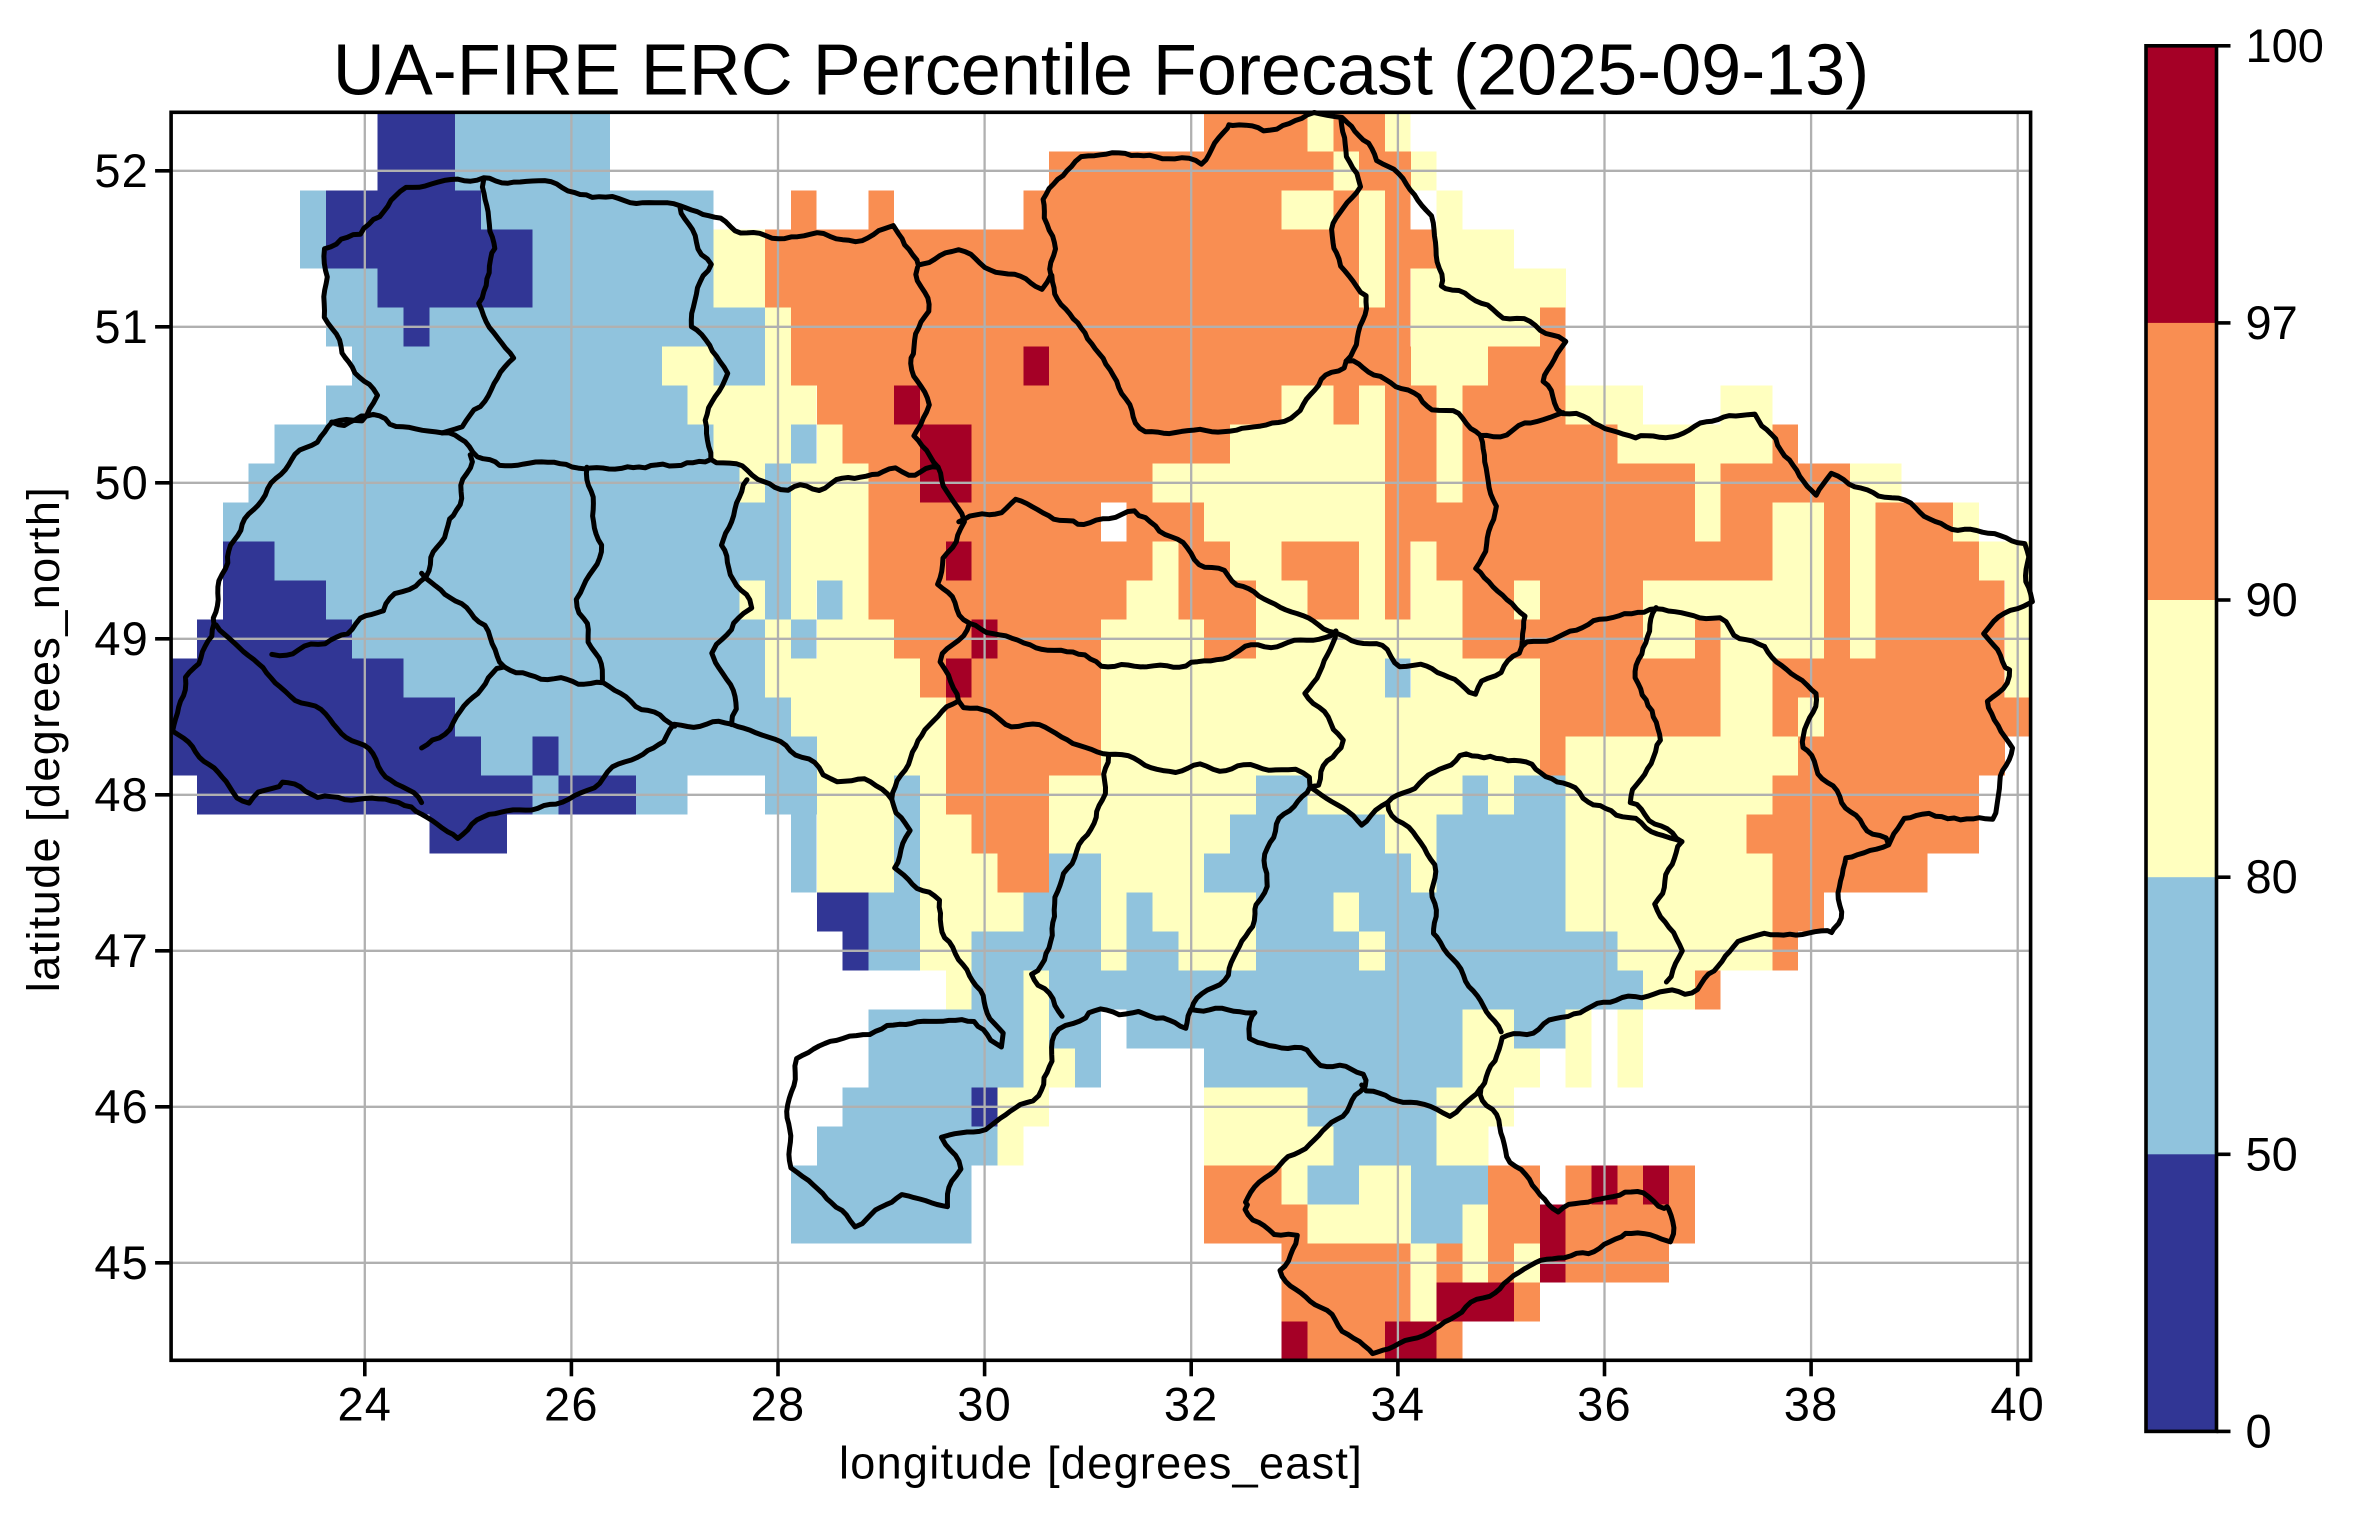 The height and width of the screenshot is (1522, 2354). What do you see at coordinates (1101, 1463) in the screenshot?
I see `svg-text: longitude [degrees_east]` at bounding box center [1101, 1463].